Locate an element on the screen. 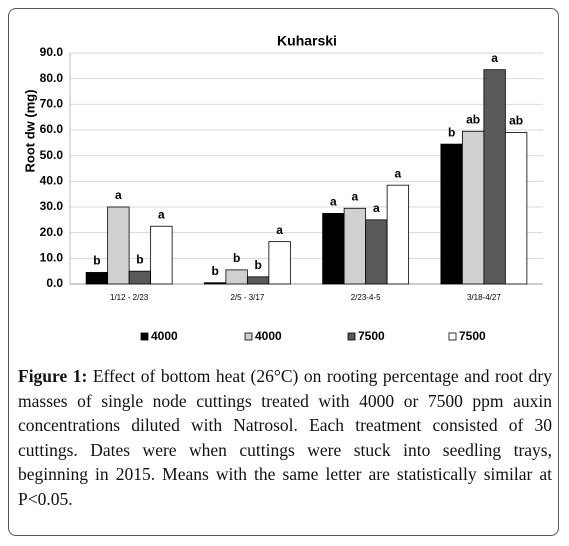 The image size is (569, 546). y-tick-label: 20.0 is located at coordinates (52, 232).